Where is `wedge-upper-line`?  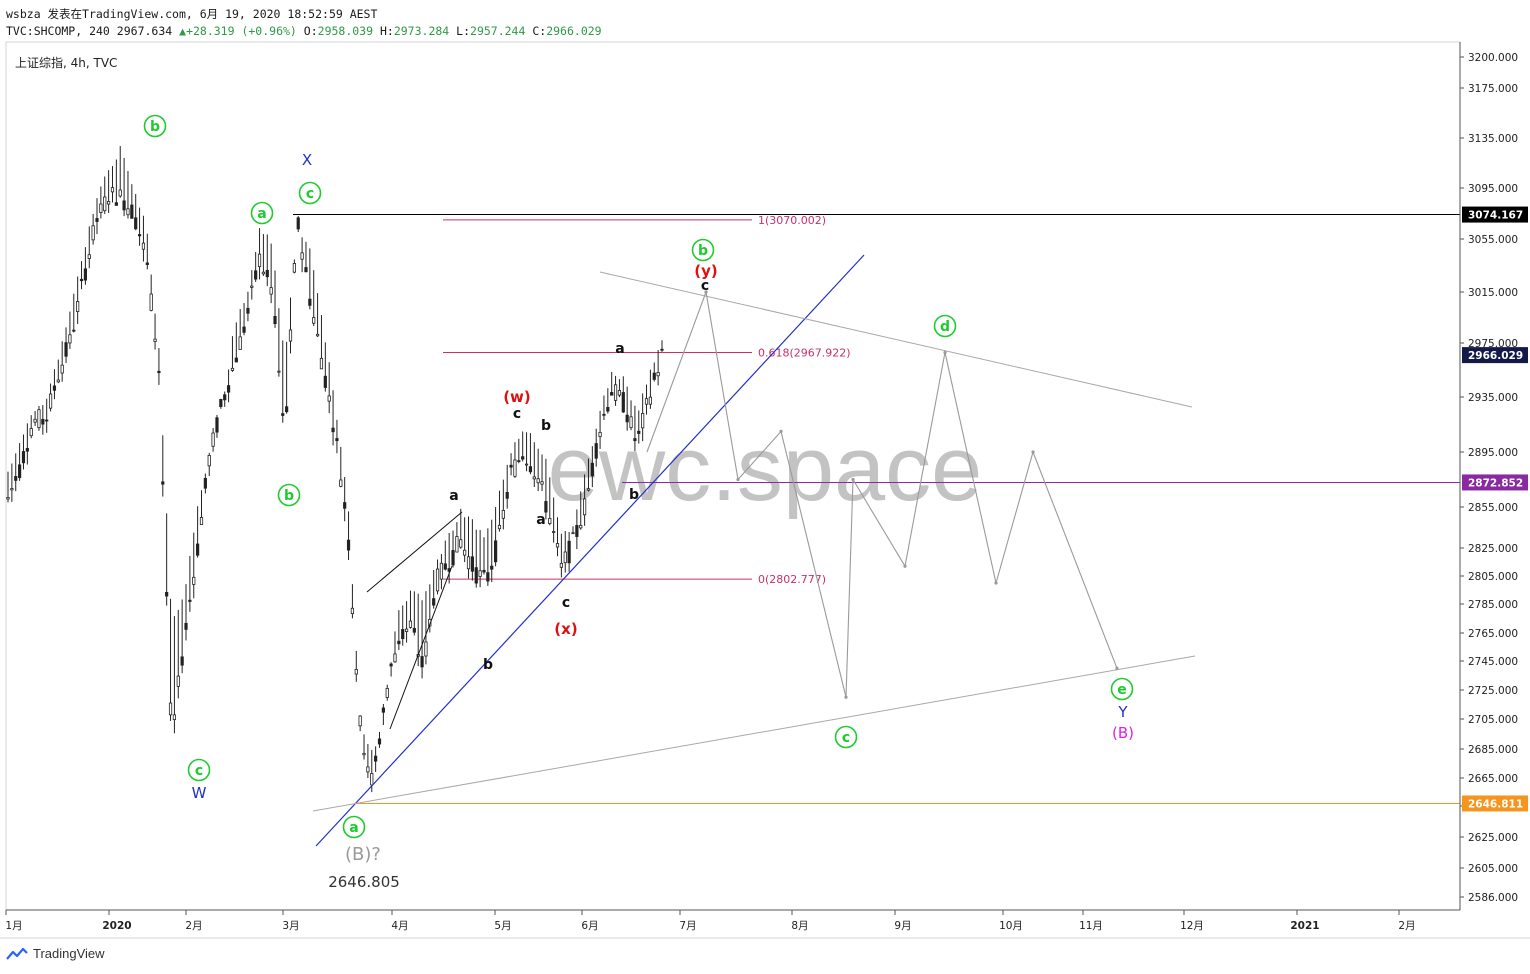 wedge-upper-line is located at coordinates (414, 552).